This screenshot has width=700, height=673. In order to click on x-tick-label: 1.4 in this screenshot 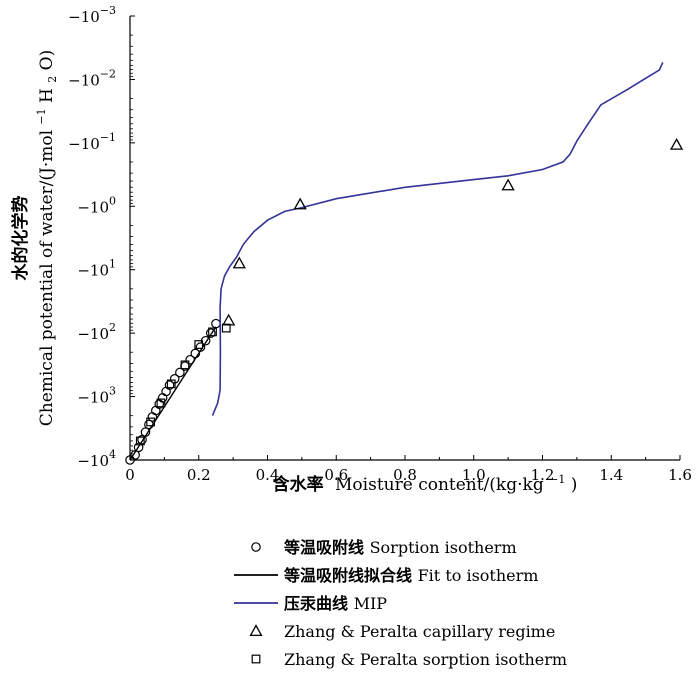, I will do `click(611, 475)`.